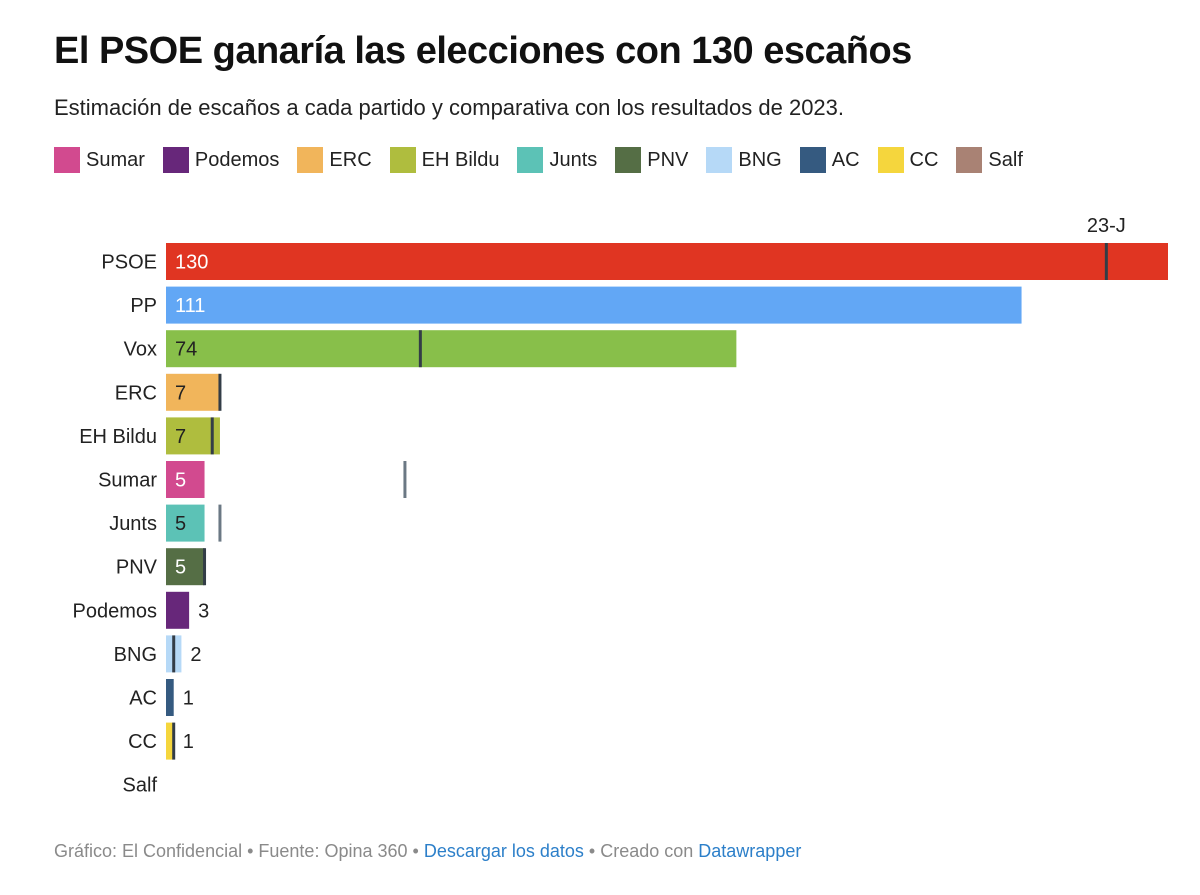  Describe the element at coordinates (924, 159) in the screenshot. I see `legend-label: CC` at that location.